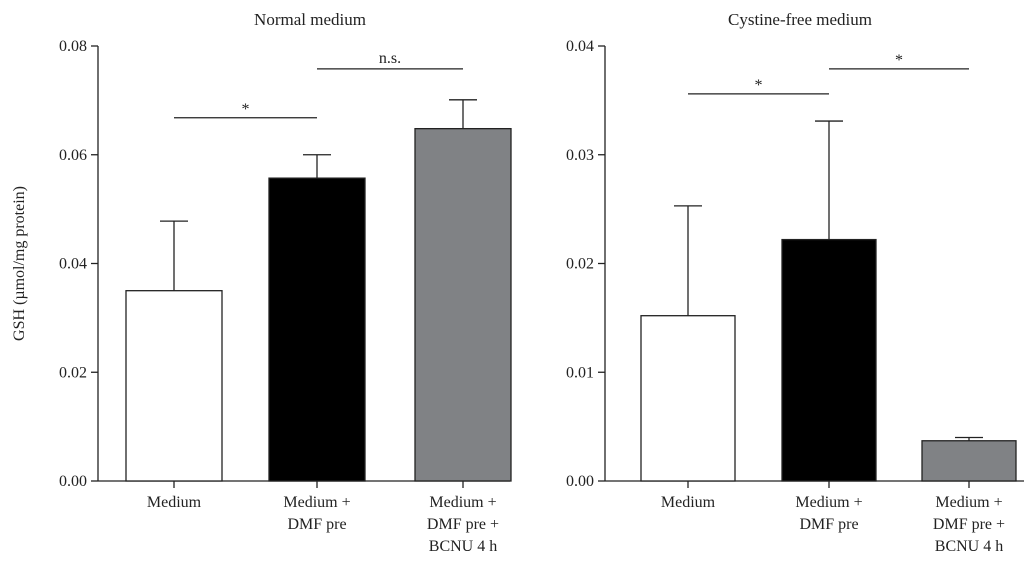 Image resolution: width=1036 pixels, height=573 pixels. I want to click on chart-title: Normal medium, so click(310, 19).